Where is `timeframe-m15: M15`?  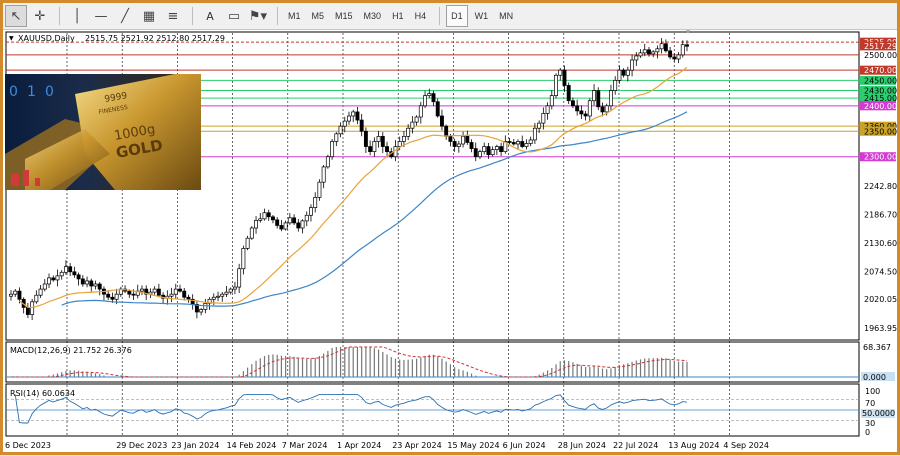
timeframe-m15: M15 is located at coordinates (344, 16).